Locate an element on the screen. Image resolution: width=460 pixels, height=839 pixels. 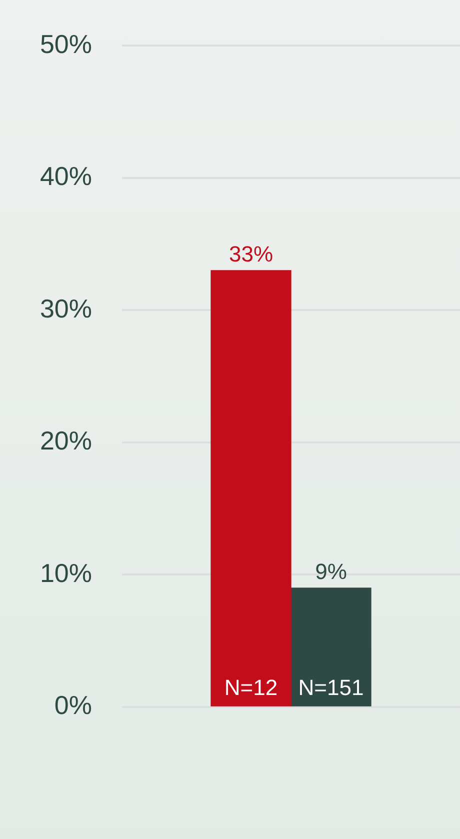
annotation: N=12 is located at coordinates (251, 687).